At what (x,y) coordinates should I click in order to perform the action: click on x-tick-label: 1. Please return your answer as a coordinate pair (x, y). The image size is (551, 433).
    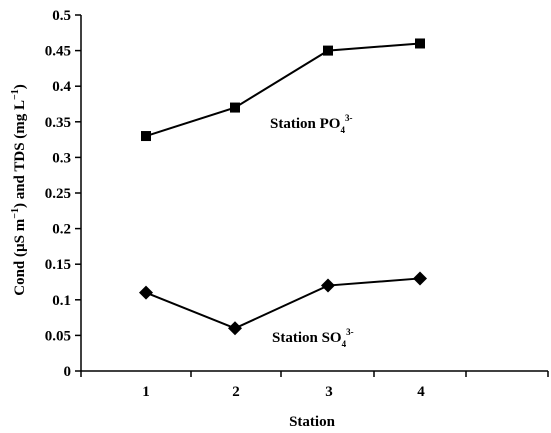
    Looking at the image, I should click on (146, 392).